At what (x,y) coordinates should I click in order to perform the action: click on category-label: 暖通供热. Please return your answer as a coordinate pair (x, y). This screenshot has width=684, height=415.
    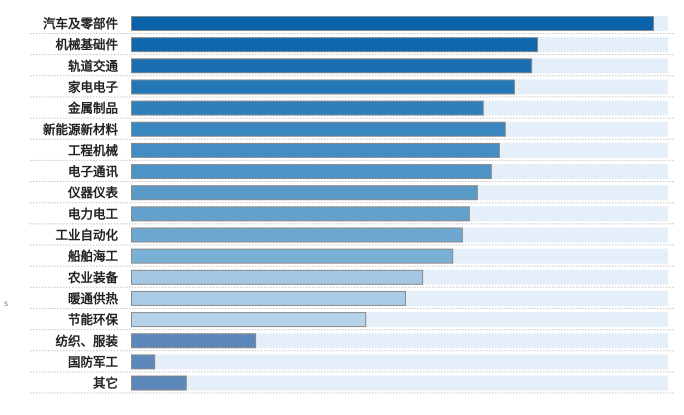
    Looking at the image, I should click on (93, 298).